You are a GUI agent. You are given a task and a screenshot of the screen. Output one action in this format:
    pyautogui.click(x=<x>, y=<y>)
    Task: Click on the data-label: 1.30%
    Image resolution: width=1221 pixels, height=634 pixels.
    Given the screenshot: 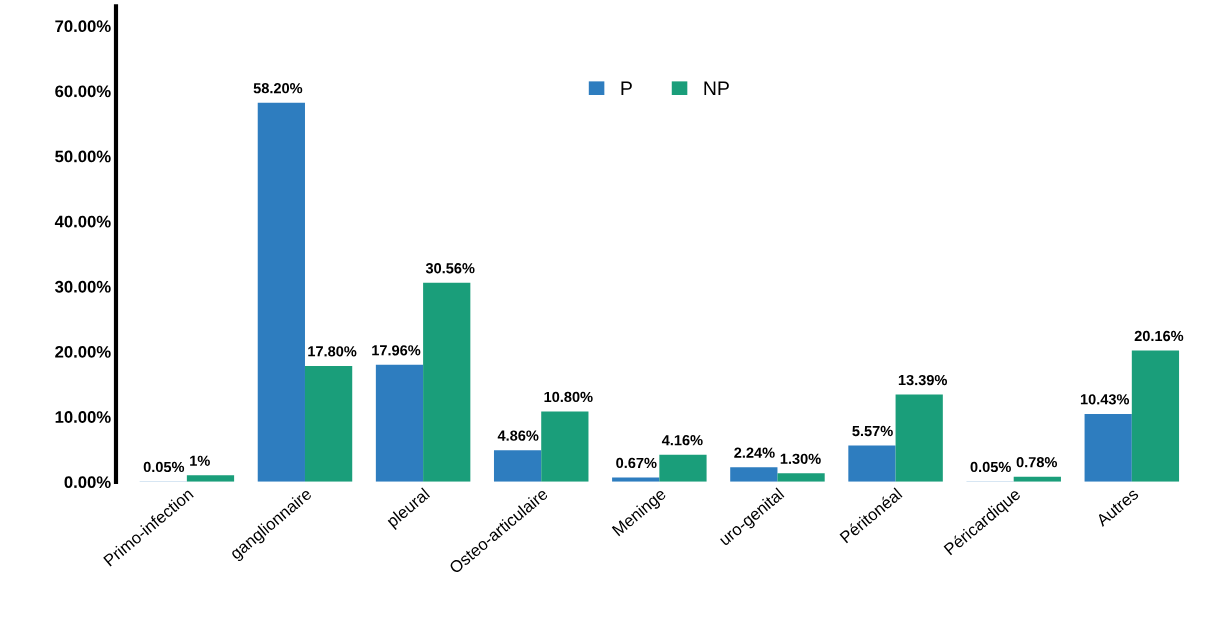 What is the action you would take?
    pyautogui.click(x=800, y=458)
    